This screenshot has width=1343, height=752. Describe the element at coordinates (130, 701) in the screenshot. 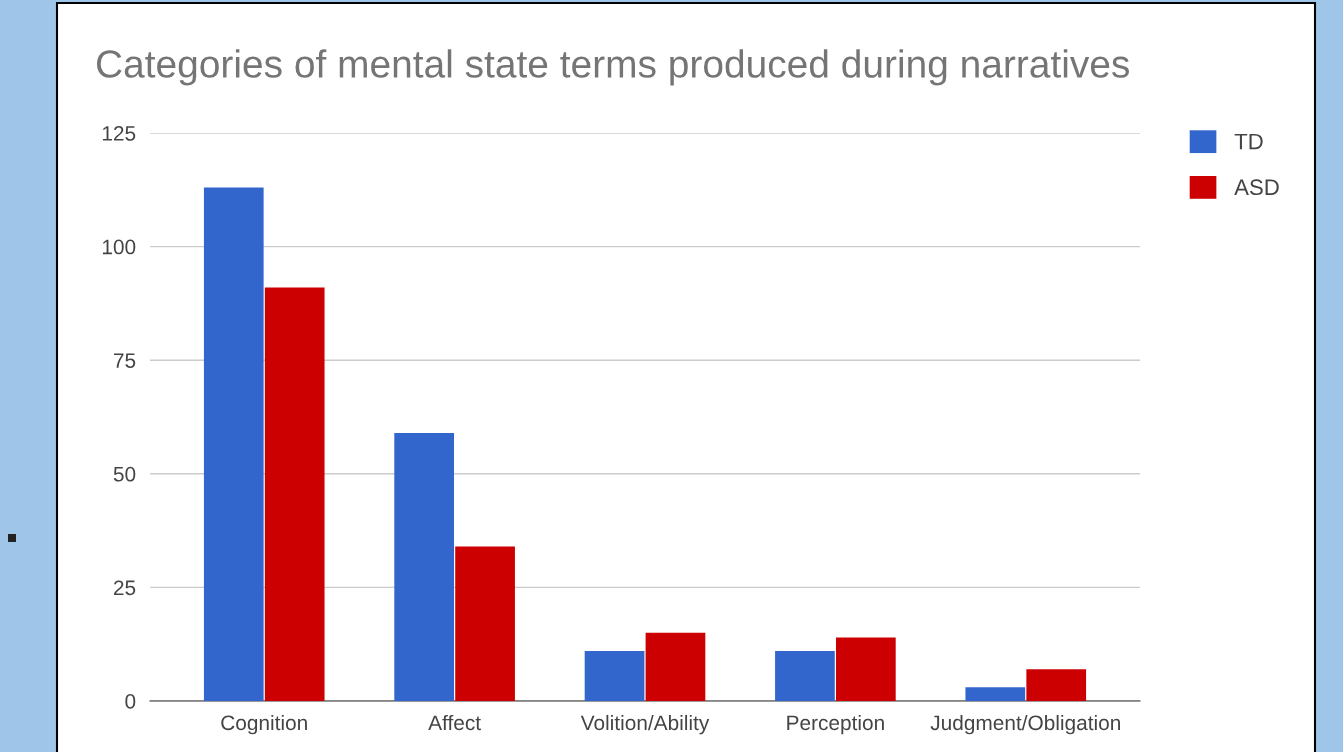

I see `y-tick-label: 0` at that location.